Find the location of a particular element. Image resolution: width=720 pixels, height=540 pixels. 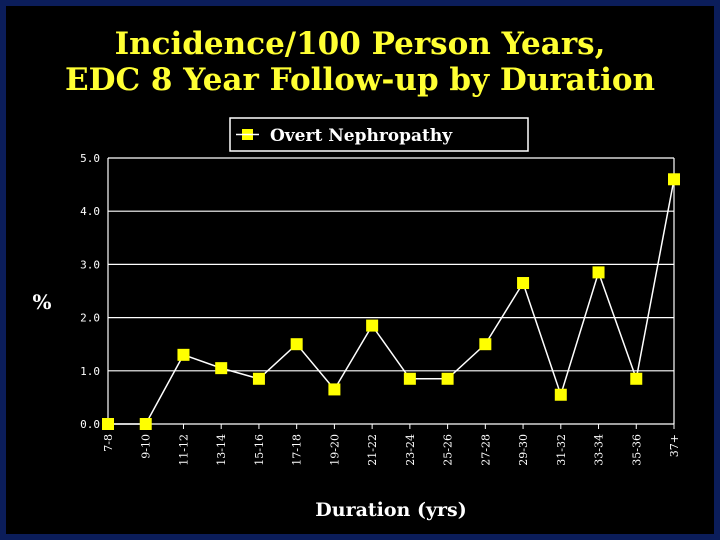

chart-title-line2: EDC 8 Year Follow-up by Duration is located at coordinates (360, 80).